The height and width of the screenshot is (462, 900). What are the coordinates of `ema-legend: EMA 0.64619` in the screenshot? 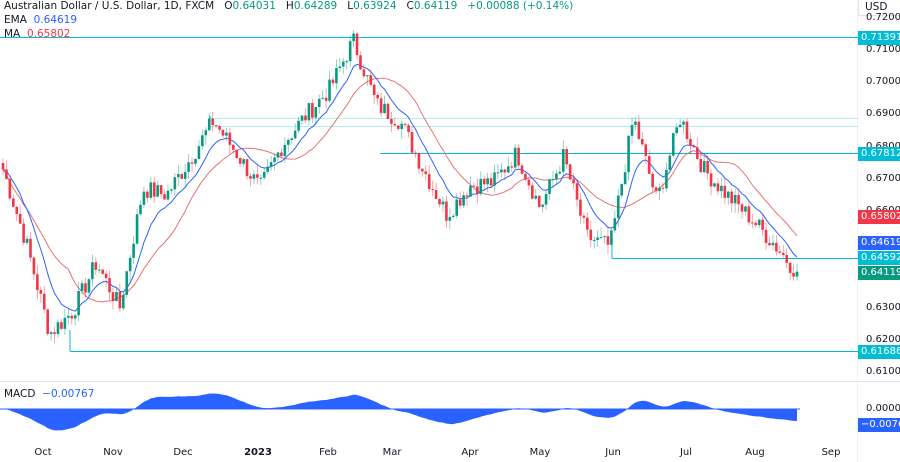 It's located at (40, 20).